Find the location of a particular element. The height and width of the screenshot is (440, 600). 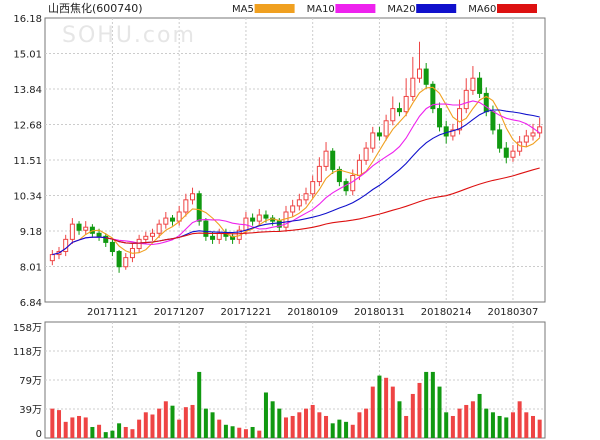

volume-tick-label: 79万 is located at coordinates (30, 381).